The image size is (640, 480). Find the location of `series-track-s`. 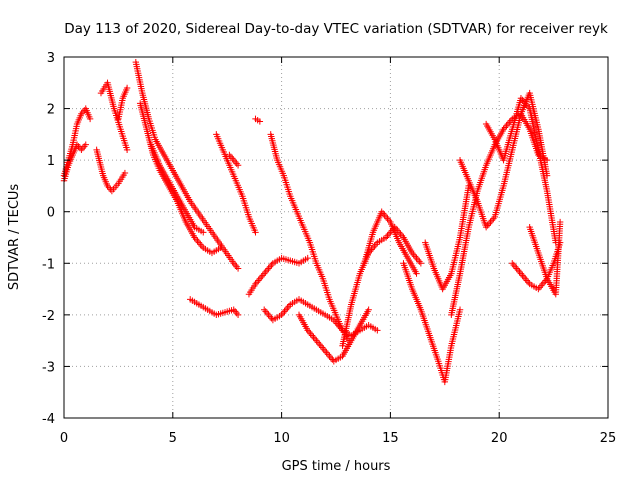

series-track-s is located at coordinates (432, 323).